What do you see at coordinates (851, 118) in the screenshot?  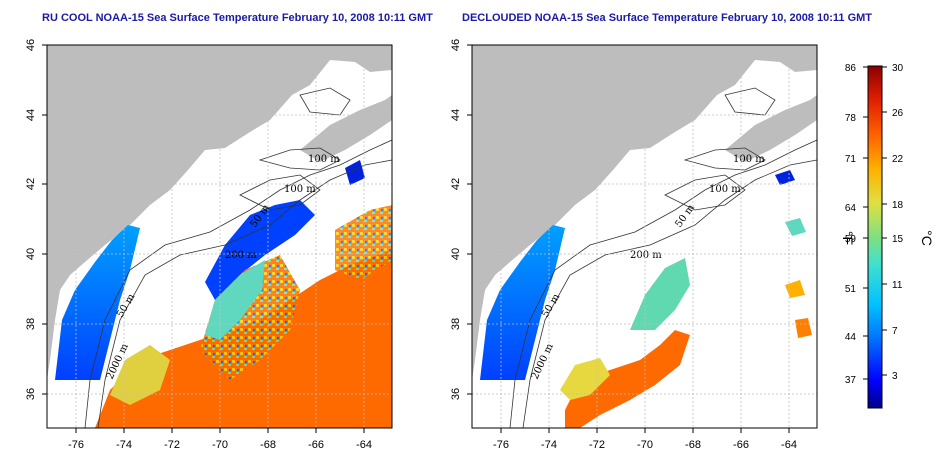 I see `colorbar-f-label: 78` at bounding box center [851, 118].